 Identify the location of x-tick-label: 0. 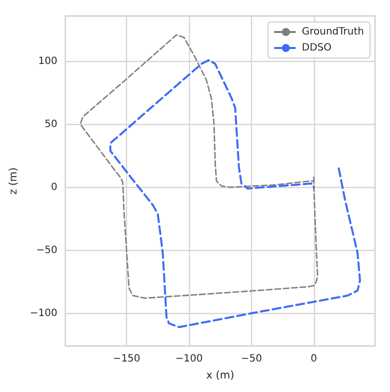
(314, 359).